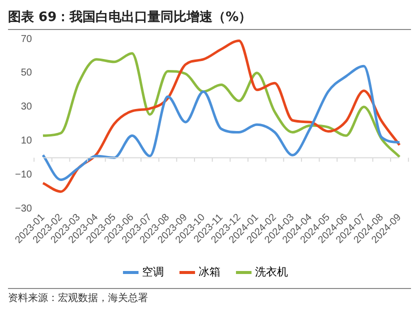 The height and width of the screenshot is (329, 419). Describe the element at coordinates (23, 174) in the screenshot. I see `y-tick-label: −10` at that location.